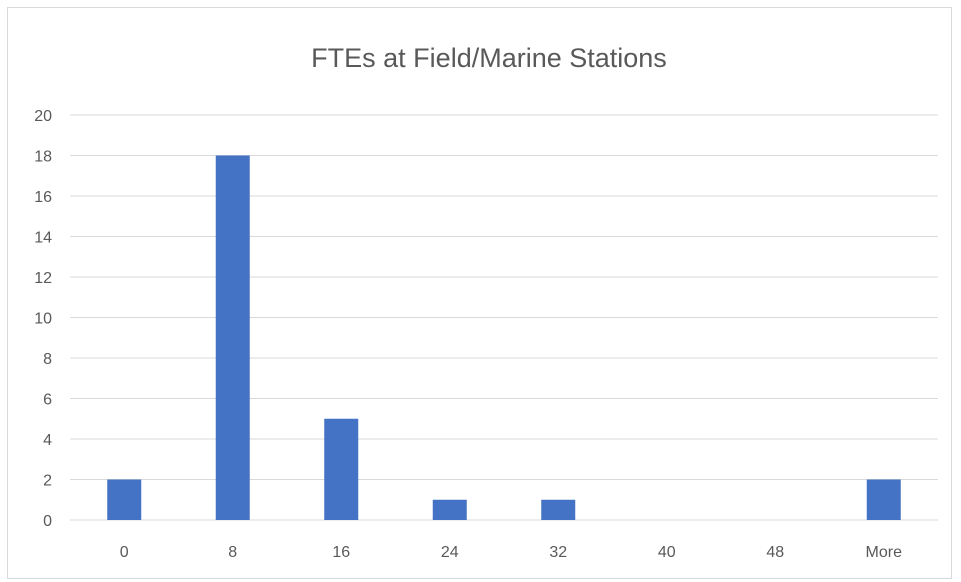 The width and height of the screenshot is (961, 582). Describe the element at coordinates (558, 552) in the screenshot. I see `x-tick-label: 32` at that location.